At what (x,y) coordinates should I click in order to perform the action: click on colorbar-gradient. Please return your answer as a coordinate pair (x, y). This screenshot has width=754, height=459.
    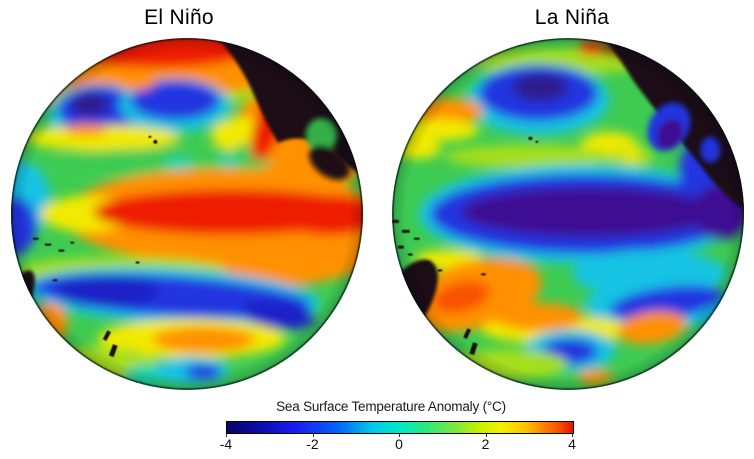
    Looking at the image, I should click on (400, 427).